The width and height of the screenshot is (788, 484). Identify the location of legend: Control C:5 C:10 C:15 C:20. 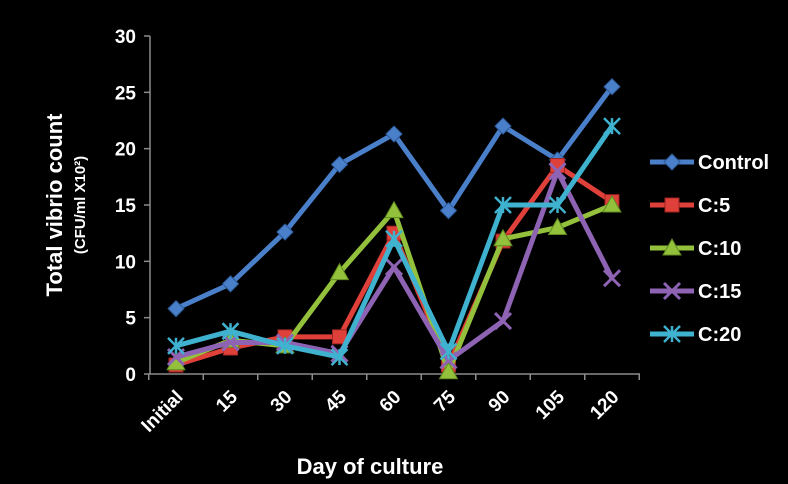
(709, 249).